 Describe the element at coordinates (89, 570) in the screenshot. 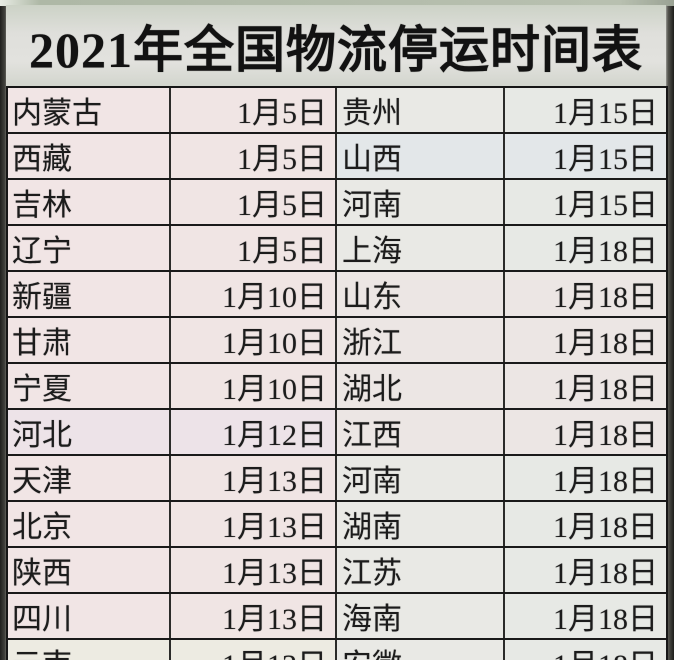

I see `region-cell: 陕西` at that location.